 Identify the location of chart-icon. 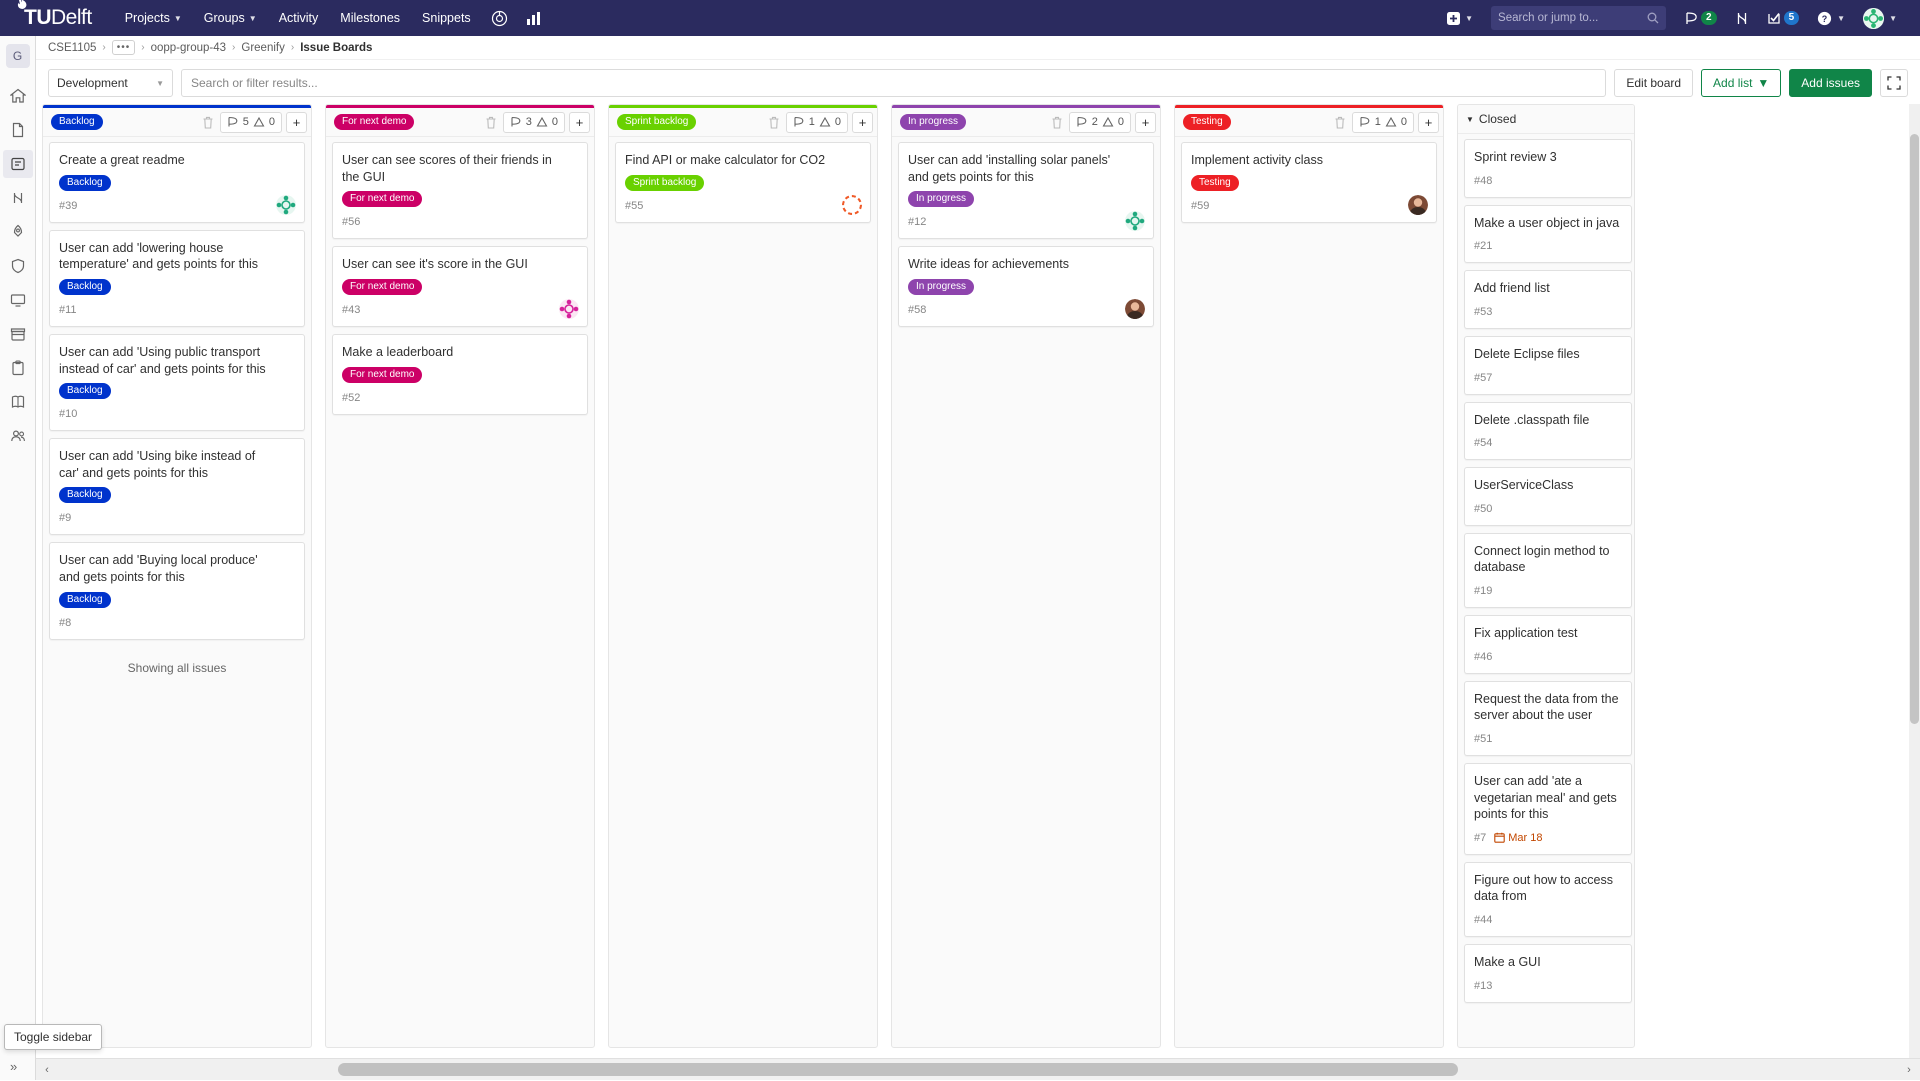
(534, 18).